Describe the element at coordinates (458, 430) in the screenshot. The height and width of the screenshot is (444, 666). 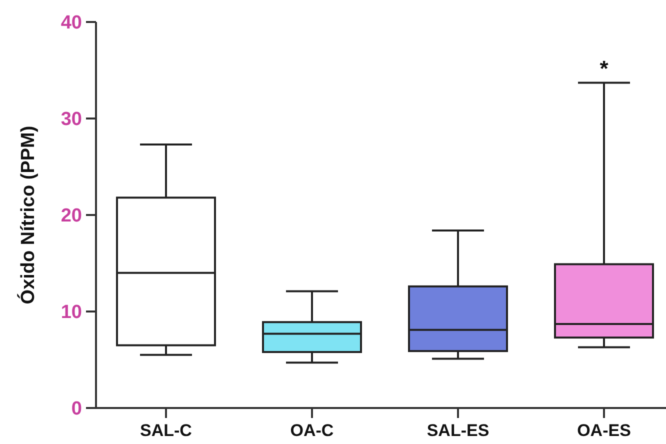
I see `x-tick-label: SAL-ES` at that location.